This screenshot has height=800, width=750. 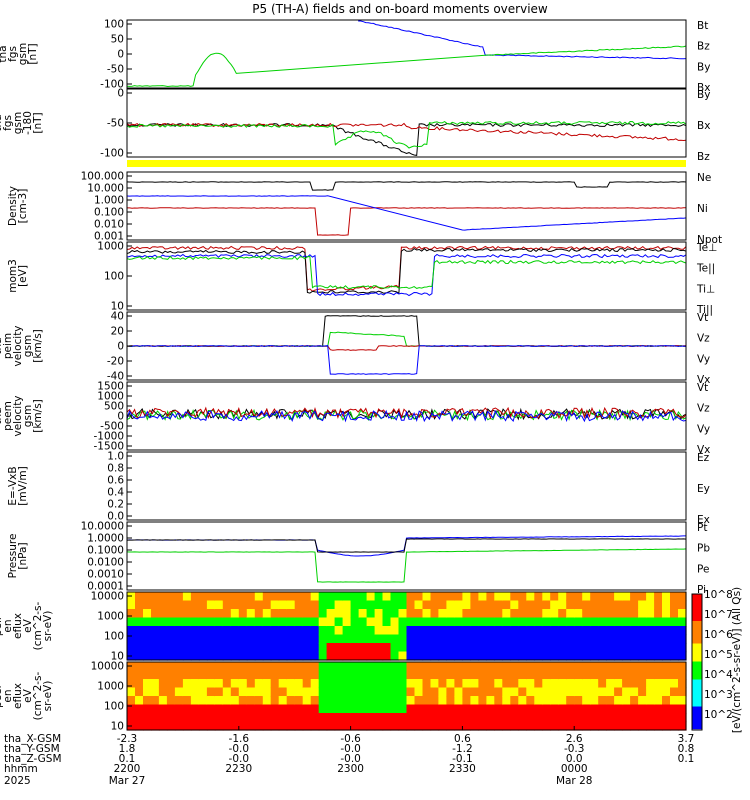 What do you see at coordinates (105, 563) in the screenshot?
I see `y-tick-label: 0.0100` at bounding box center [105, 563].